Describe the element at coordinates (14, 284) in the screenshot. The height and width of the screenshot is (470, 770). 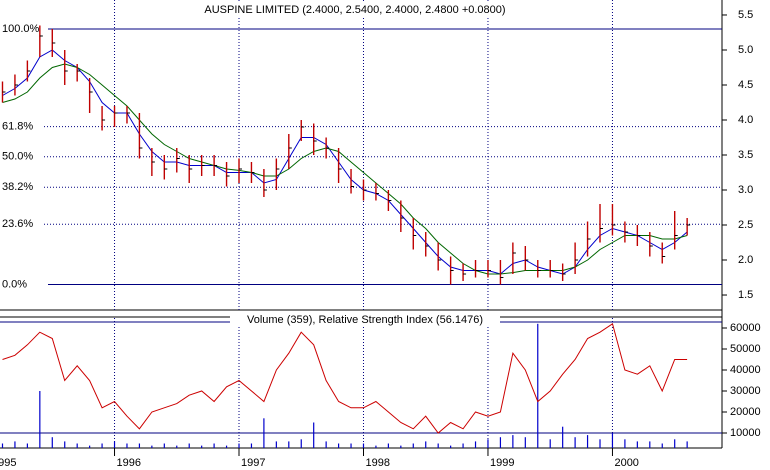
I see `fib-label: 0.0%` at that location.